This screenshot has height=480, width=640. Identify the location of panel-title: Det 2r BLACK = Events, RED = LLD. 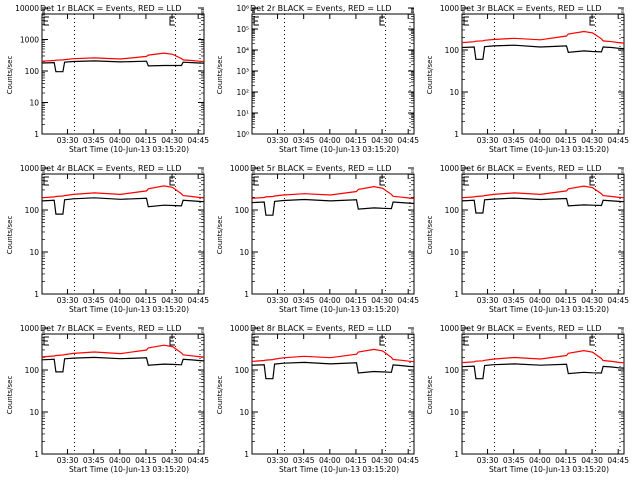
(321, 8).